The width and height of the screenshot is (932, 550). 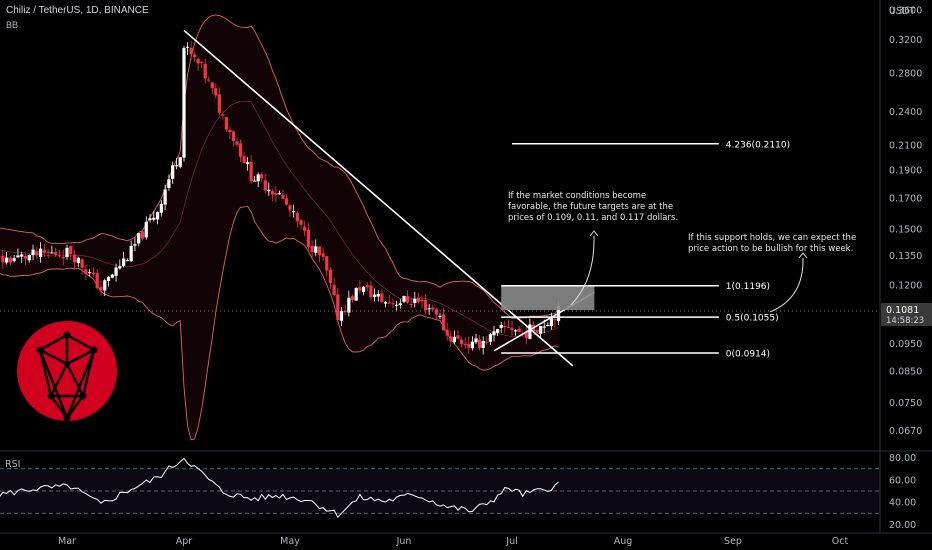 I want to click on x-tick-label: Oct, so click(x=840, y=541).